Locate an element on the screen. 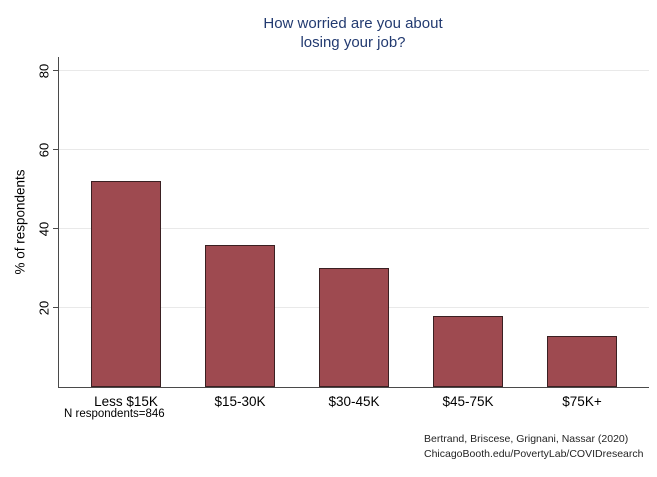 This screenshot has height=477, width=657. x-axis-label: Less $15K is located at coordinates (126, 401).